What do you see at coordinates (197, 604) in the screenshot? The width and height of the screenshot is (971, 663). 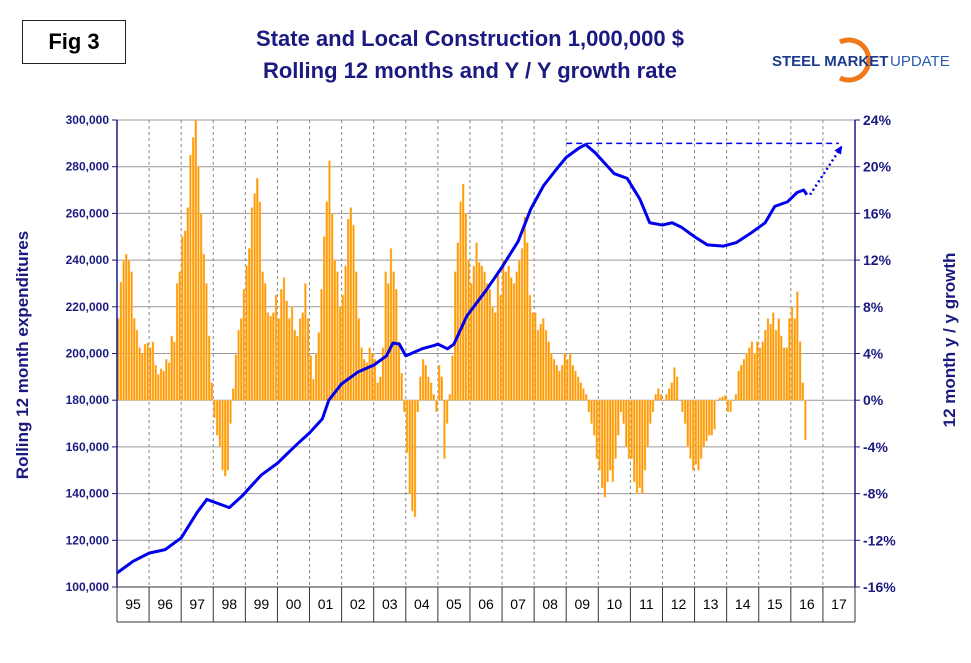 I see `x-tick-label: 97` at bounding box center [197, 604].